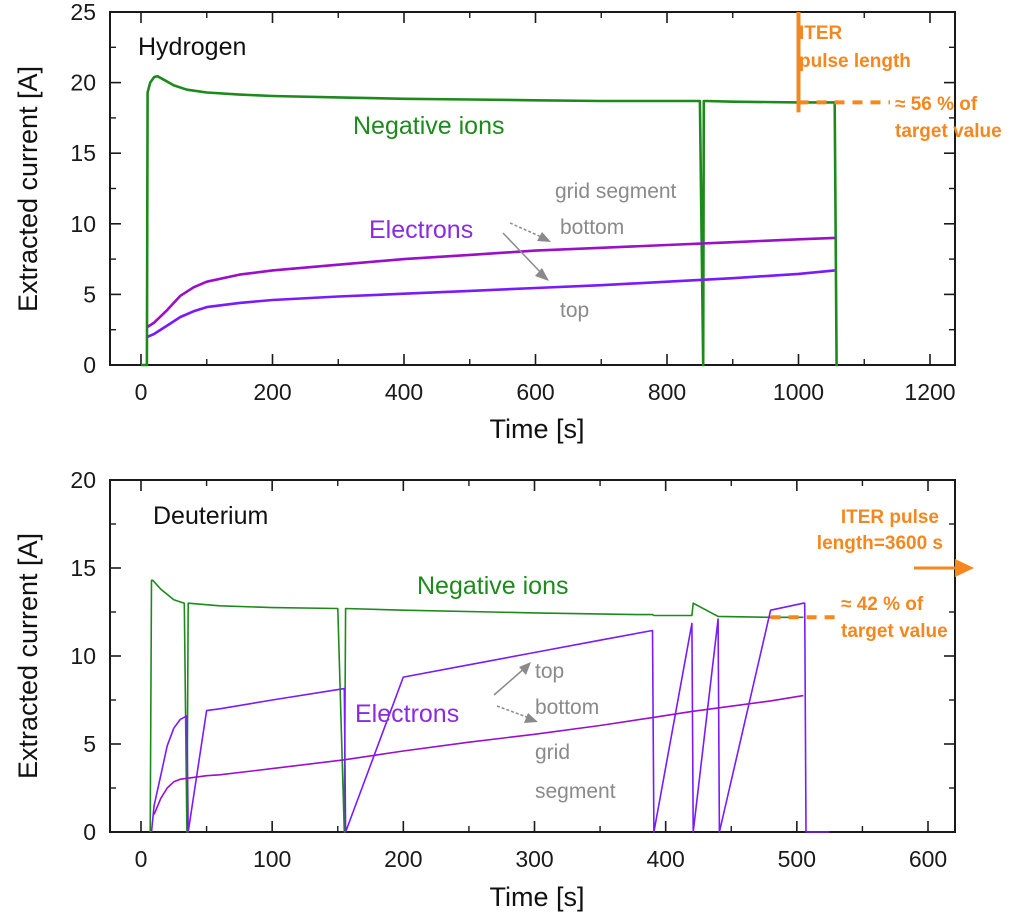  What do you see at coordinates (83, 189) in the screenshot?
I see `y-tick-labels: 0 5 10 15 20 25` at bounding box center [83, 189].